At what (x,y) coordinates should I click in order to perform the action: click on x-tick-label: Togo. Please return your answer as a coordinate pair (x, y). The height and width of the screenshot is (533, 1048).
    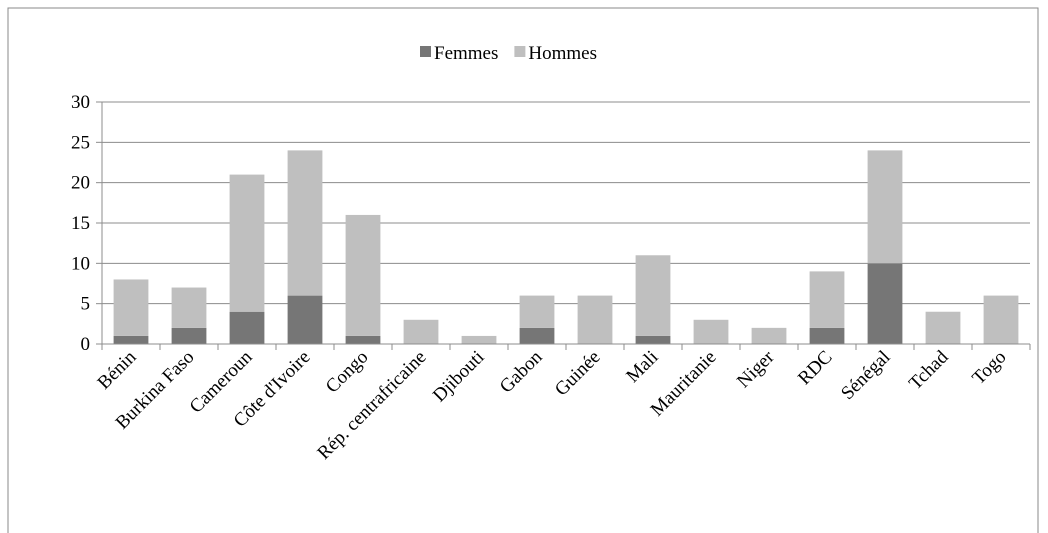
    Looking at the image, I should click on (989, 368).